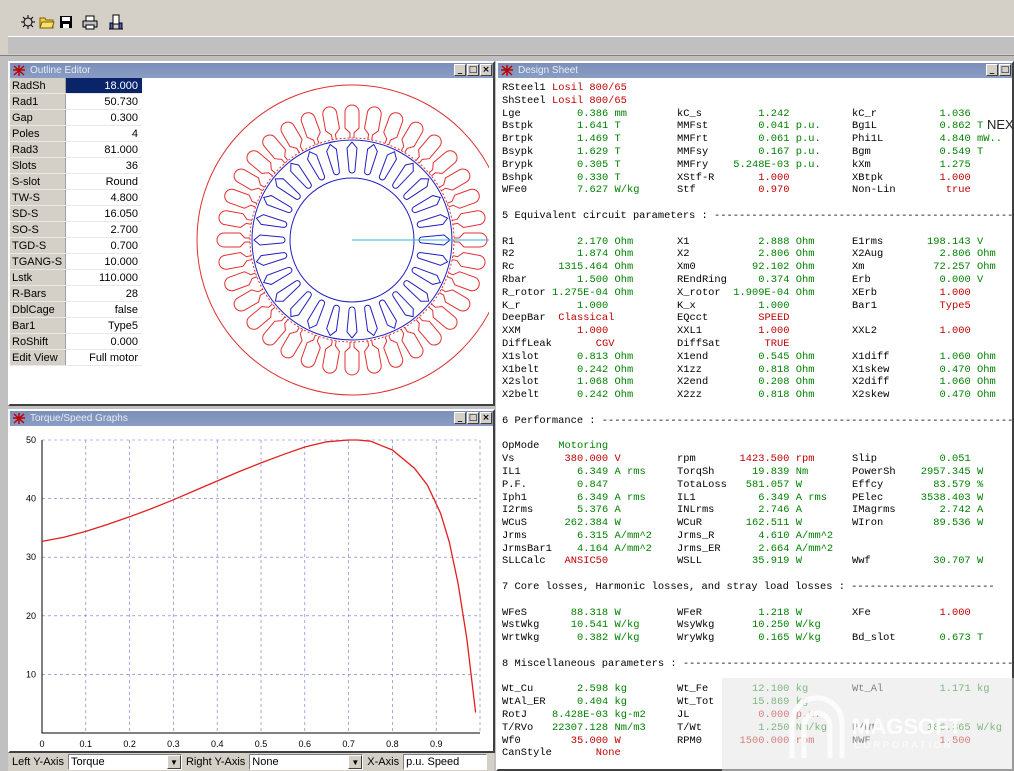 The width and height of the screenshot is (1014, 771). What do you see at coordinates (693, 139) in the screenshot?
I see `param-label: MMFrt` at bounding box center [693, 139].